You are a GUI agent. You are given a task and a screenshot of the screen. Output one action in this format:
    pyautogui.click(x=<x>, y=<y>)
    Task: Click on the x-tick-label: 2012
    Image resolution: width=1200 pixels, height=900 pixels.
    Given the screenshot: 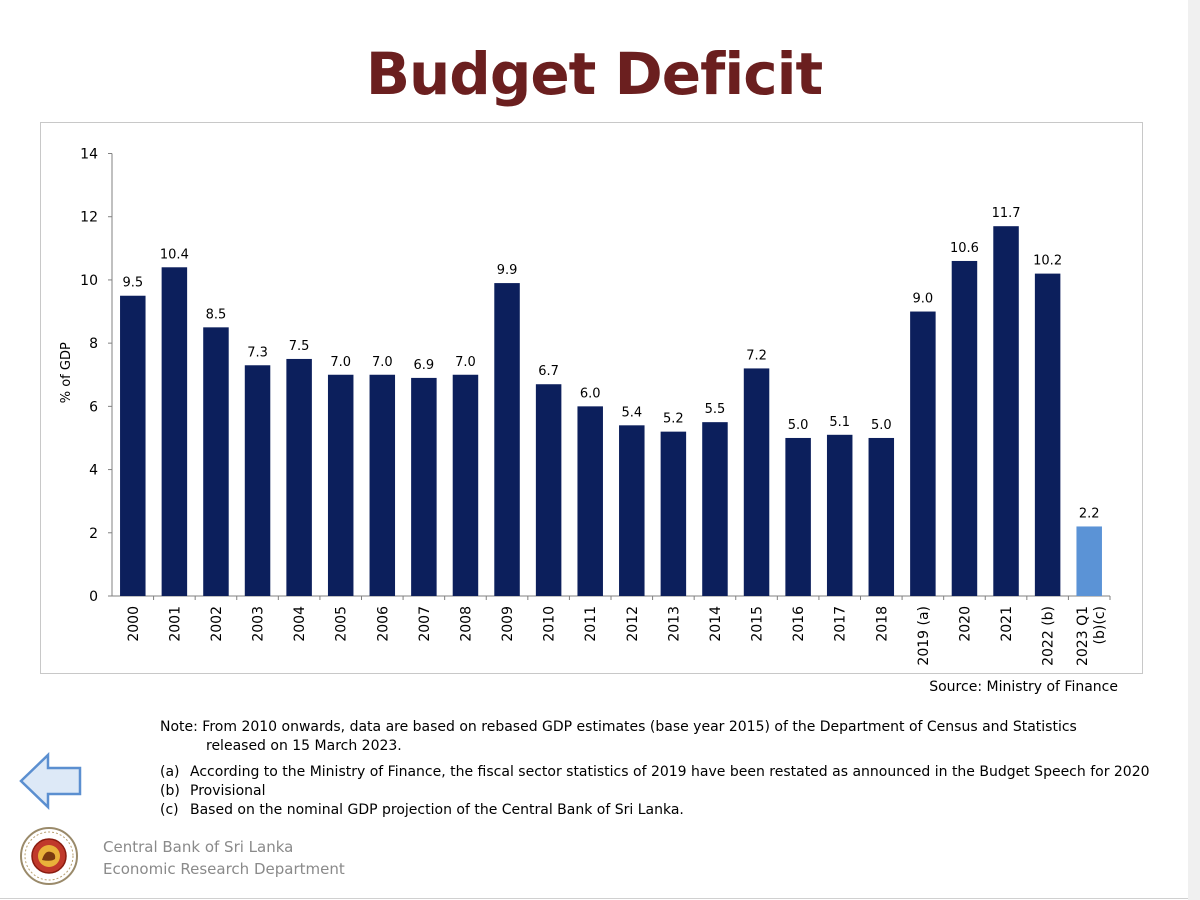 What is the action you would take?
    pyautogui.click(x=633, y=624)
    